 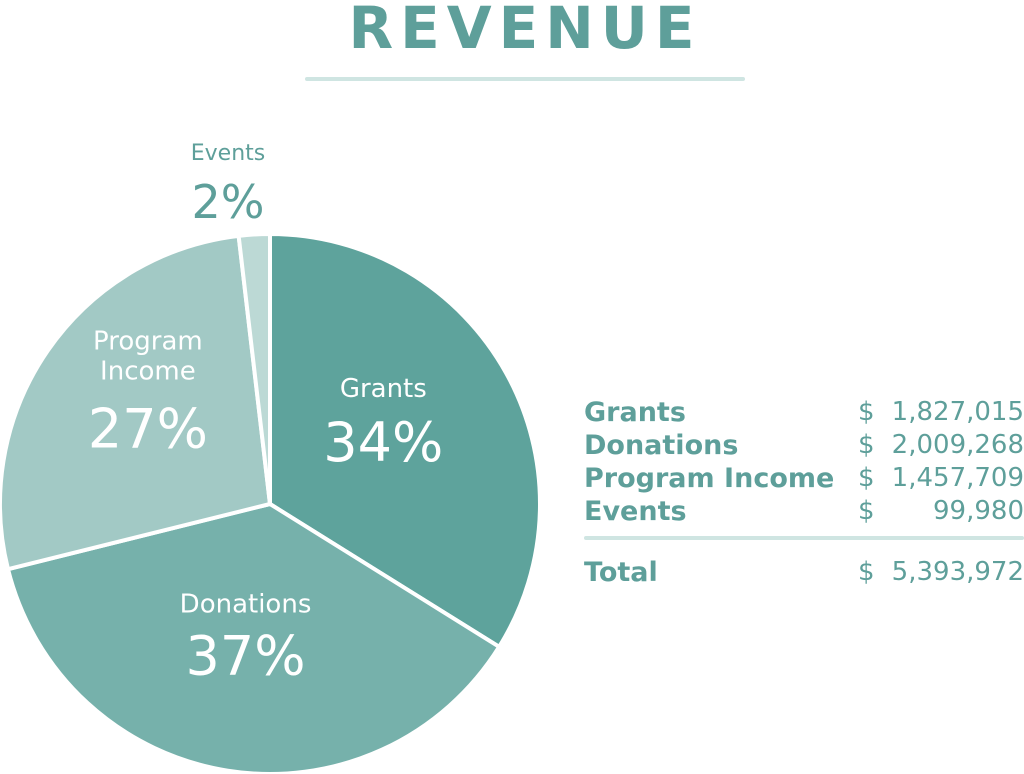 I want to click on table-divider, so click(x=804, y=538).